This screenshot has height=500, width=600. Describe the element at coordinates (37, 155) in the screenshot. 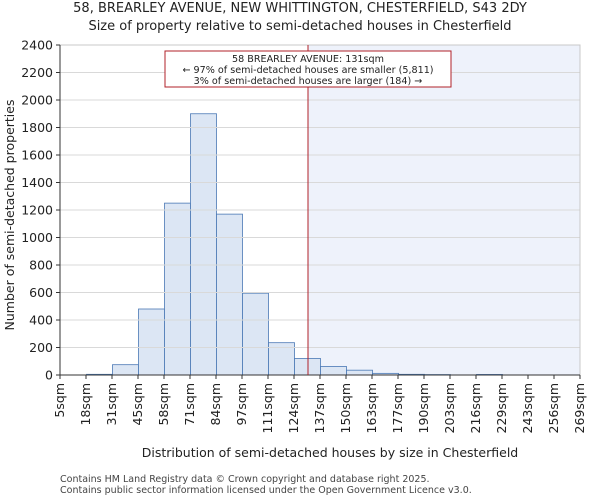

I see `y-tick-label: 1600` at that location.